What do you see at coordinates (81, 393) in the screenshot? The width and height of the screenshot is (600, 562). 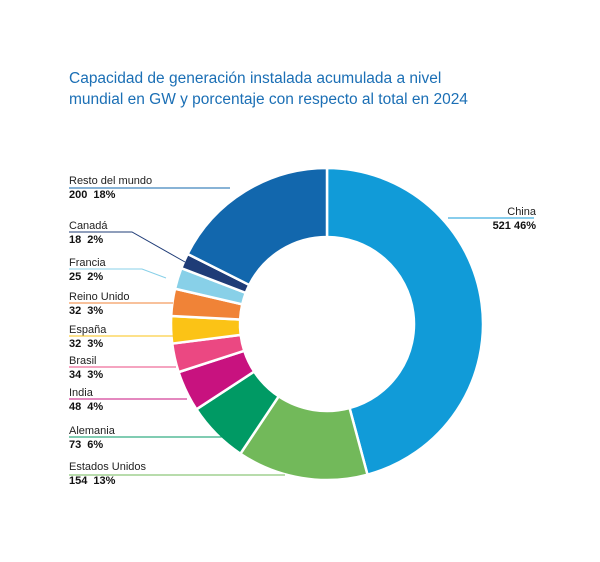 I see `label-name-india: India` at bounding box center [81, 393].